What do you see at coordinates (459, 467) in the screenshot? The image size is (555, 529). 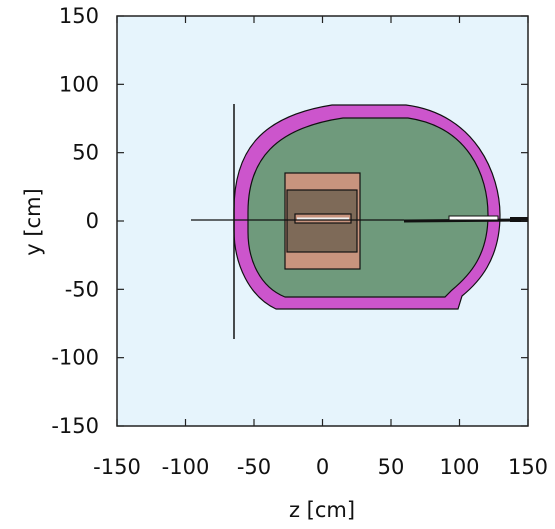 I see `x-tick-label: 100` at bounding box center [459, 467].